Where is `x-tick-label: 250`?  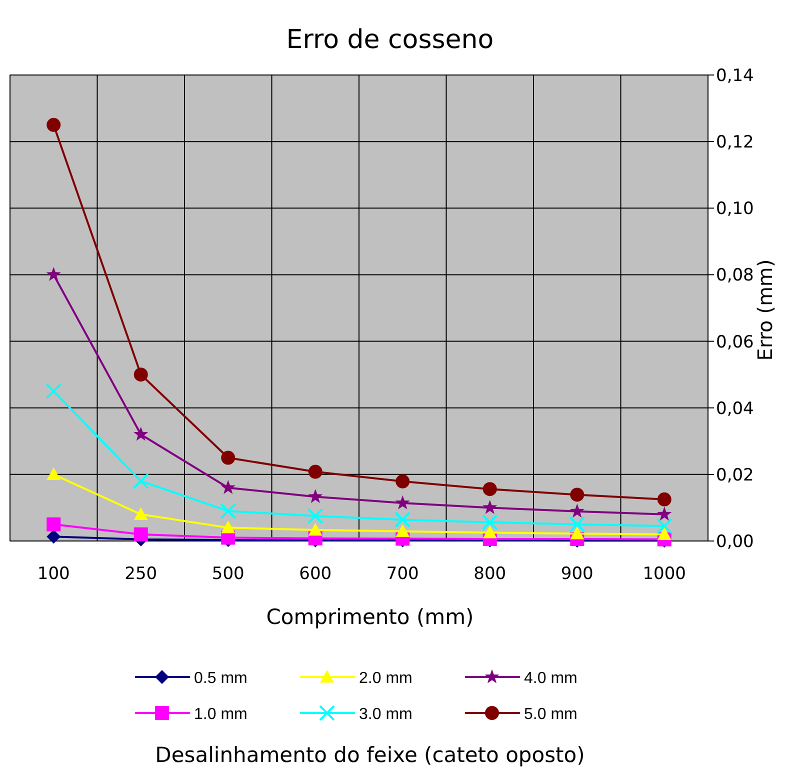
x-tick-label: 250 is located at coordinates (141, 574).